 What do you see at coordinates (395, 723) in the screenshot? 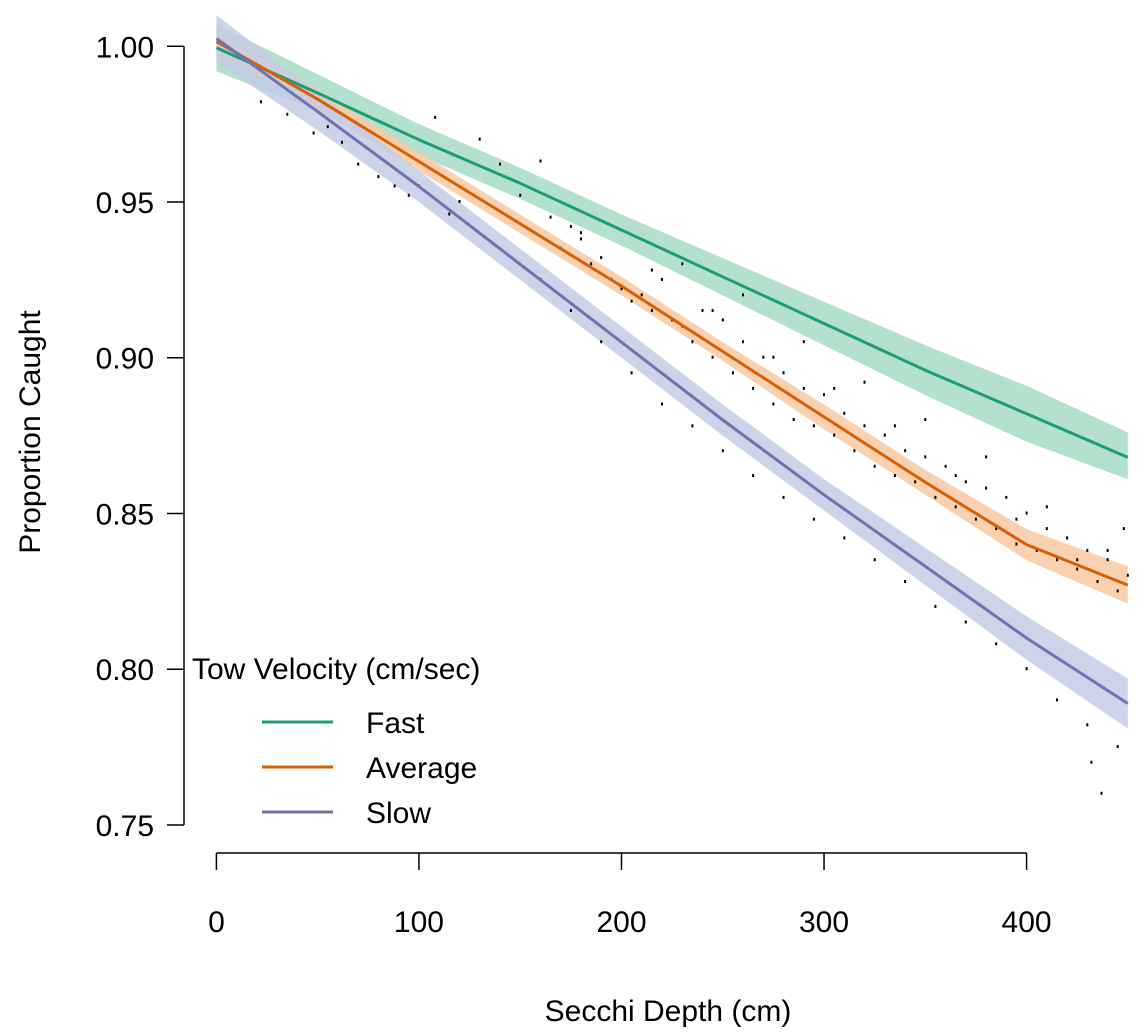
I see `legend-label-fast: Fast` at bounding box center [395, 723].